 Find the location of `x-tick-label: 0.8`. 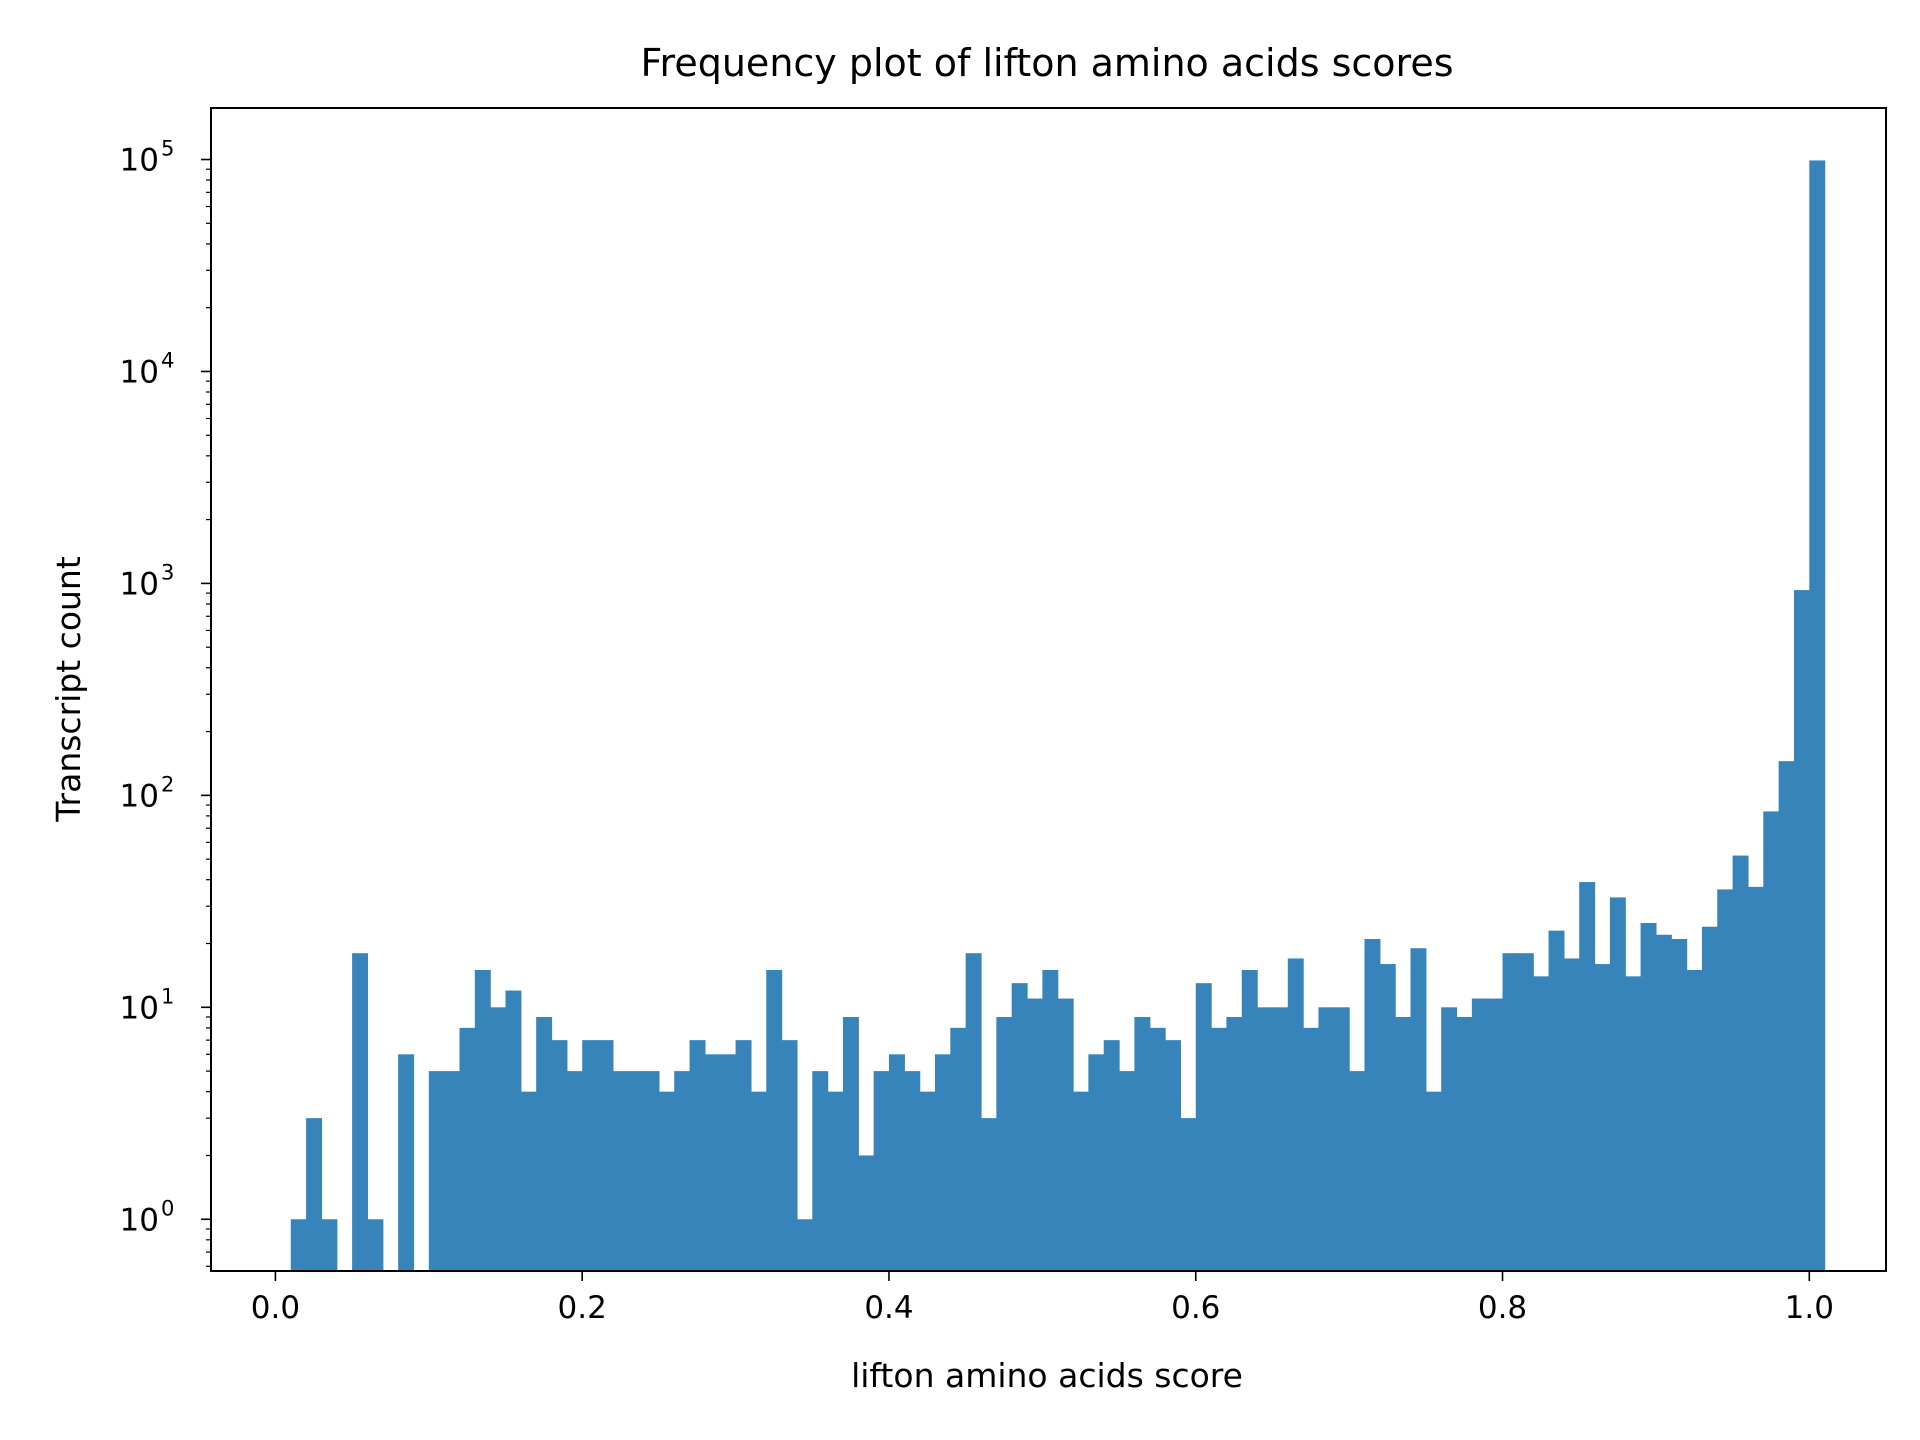

x-tick-label: 0.8 is located at coordinates (1502, 1308).